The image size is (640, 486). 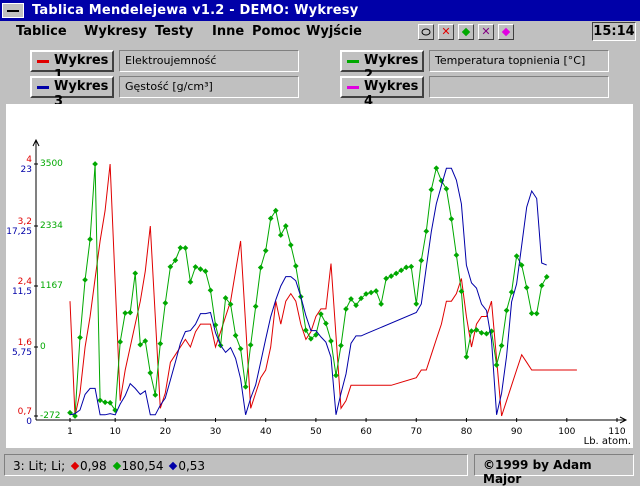 I want to click on series-2-field: Temperatura topnienia [°C], so click(x=519, y=61).